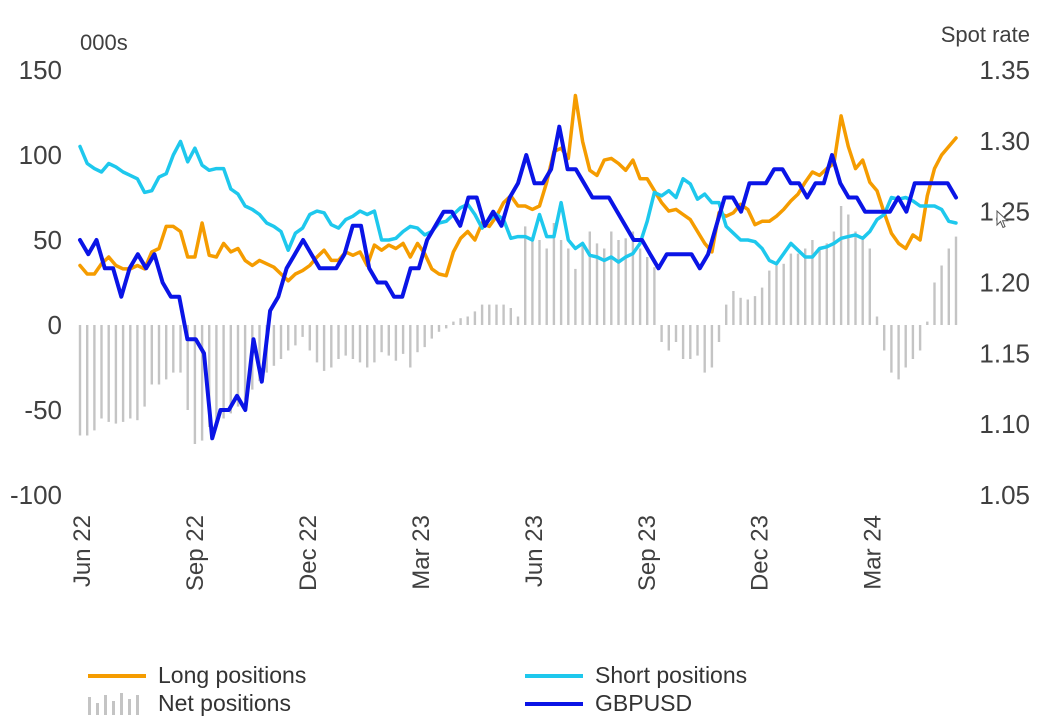 The height and width of the screenshot is (725, 1038). I want to click on long-positions-swatch, so click(117, 675).